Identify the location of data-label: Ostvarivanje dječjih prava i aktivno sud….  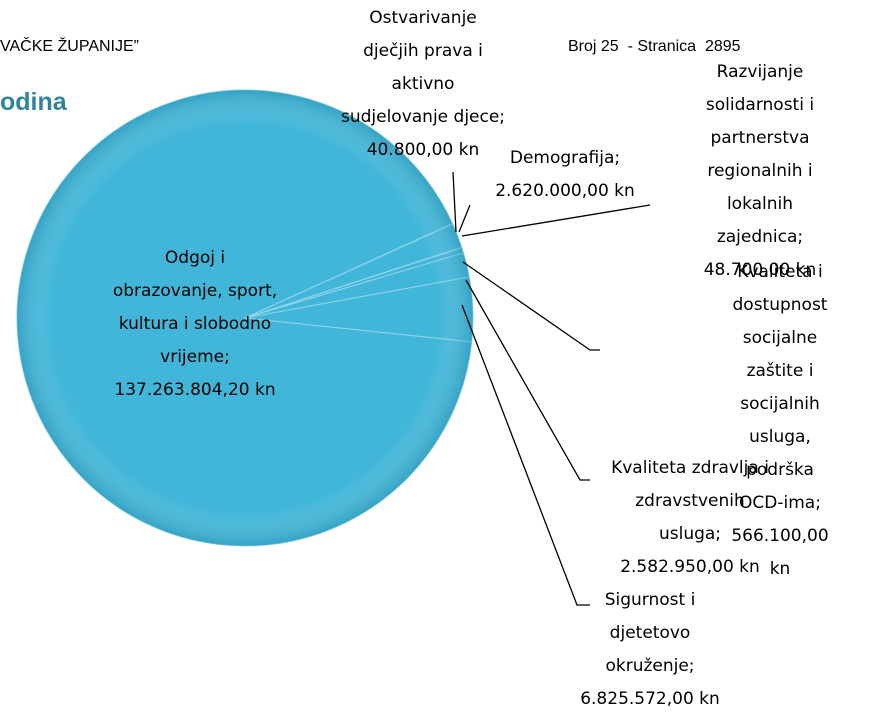
(423, 84).